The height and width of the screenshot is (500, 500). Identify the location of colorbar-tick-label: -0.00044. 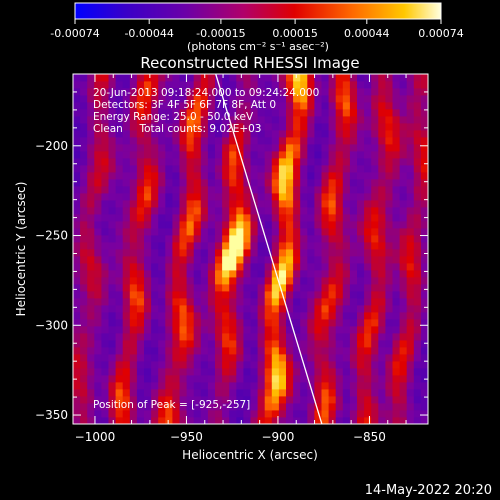
(148, 33).